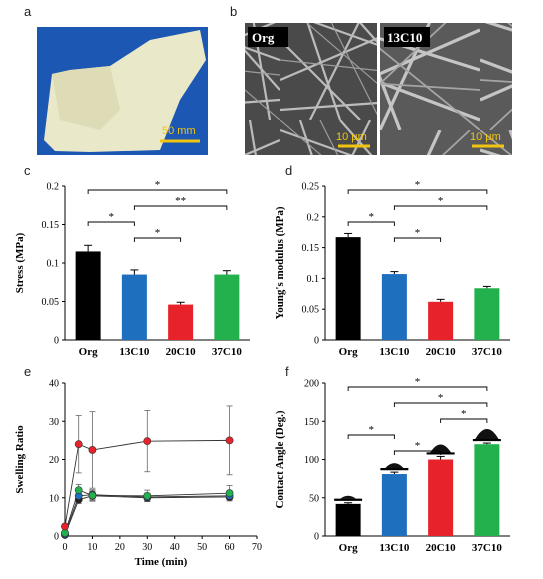 The height and width of the screenshot is (579, 543). Describe the element at coordinates (54, 460) in the screenshot. I see `y-tick-label: 20` at that location.